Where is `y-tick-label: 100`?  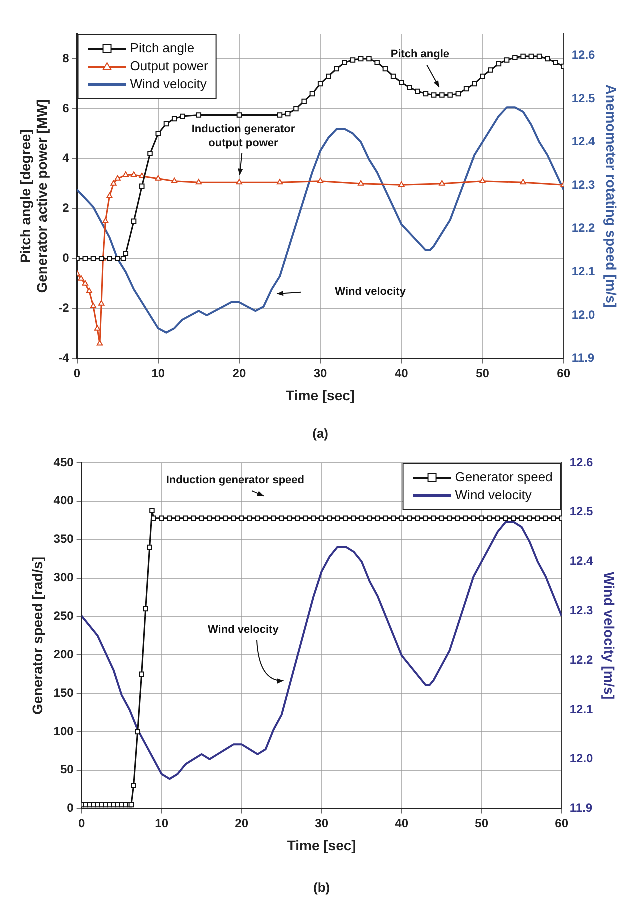 y-tick-label: 100 is located at coordinates (64, 731).